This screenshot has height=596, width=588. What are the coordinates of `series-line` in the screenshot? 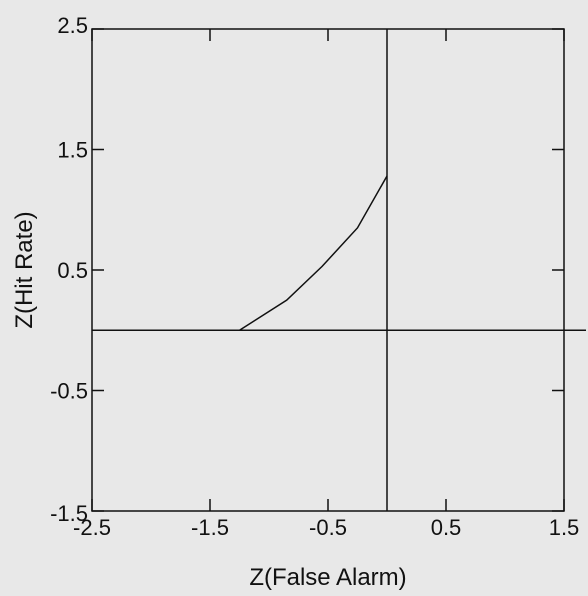 It's located at (313, 253).